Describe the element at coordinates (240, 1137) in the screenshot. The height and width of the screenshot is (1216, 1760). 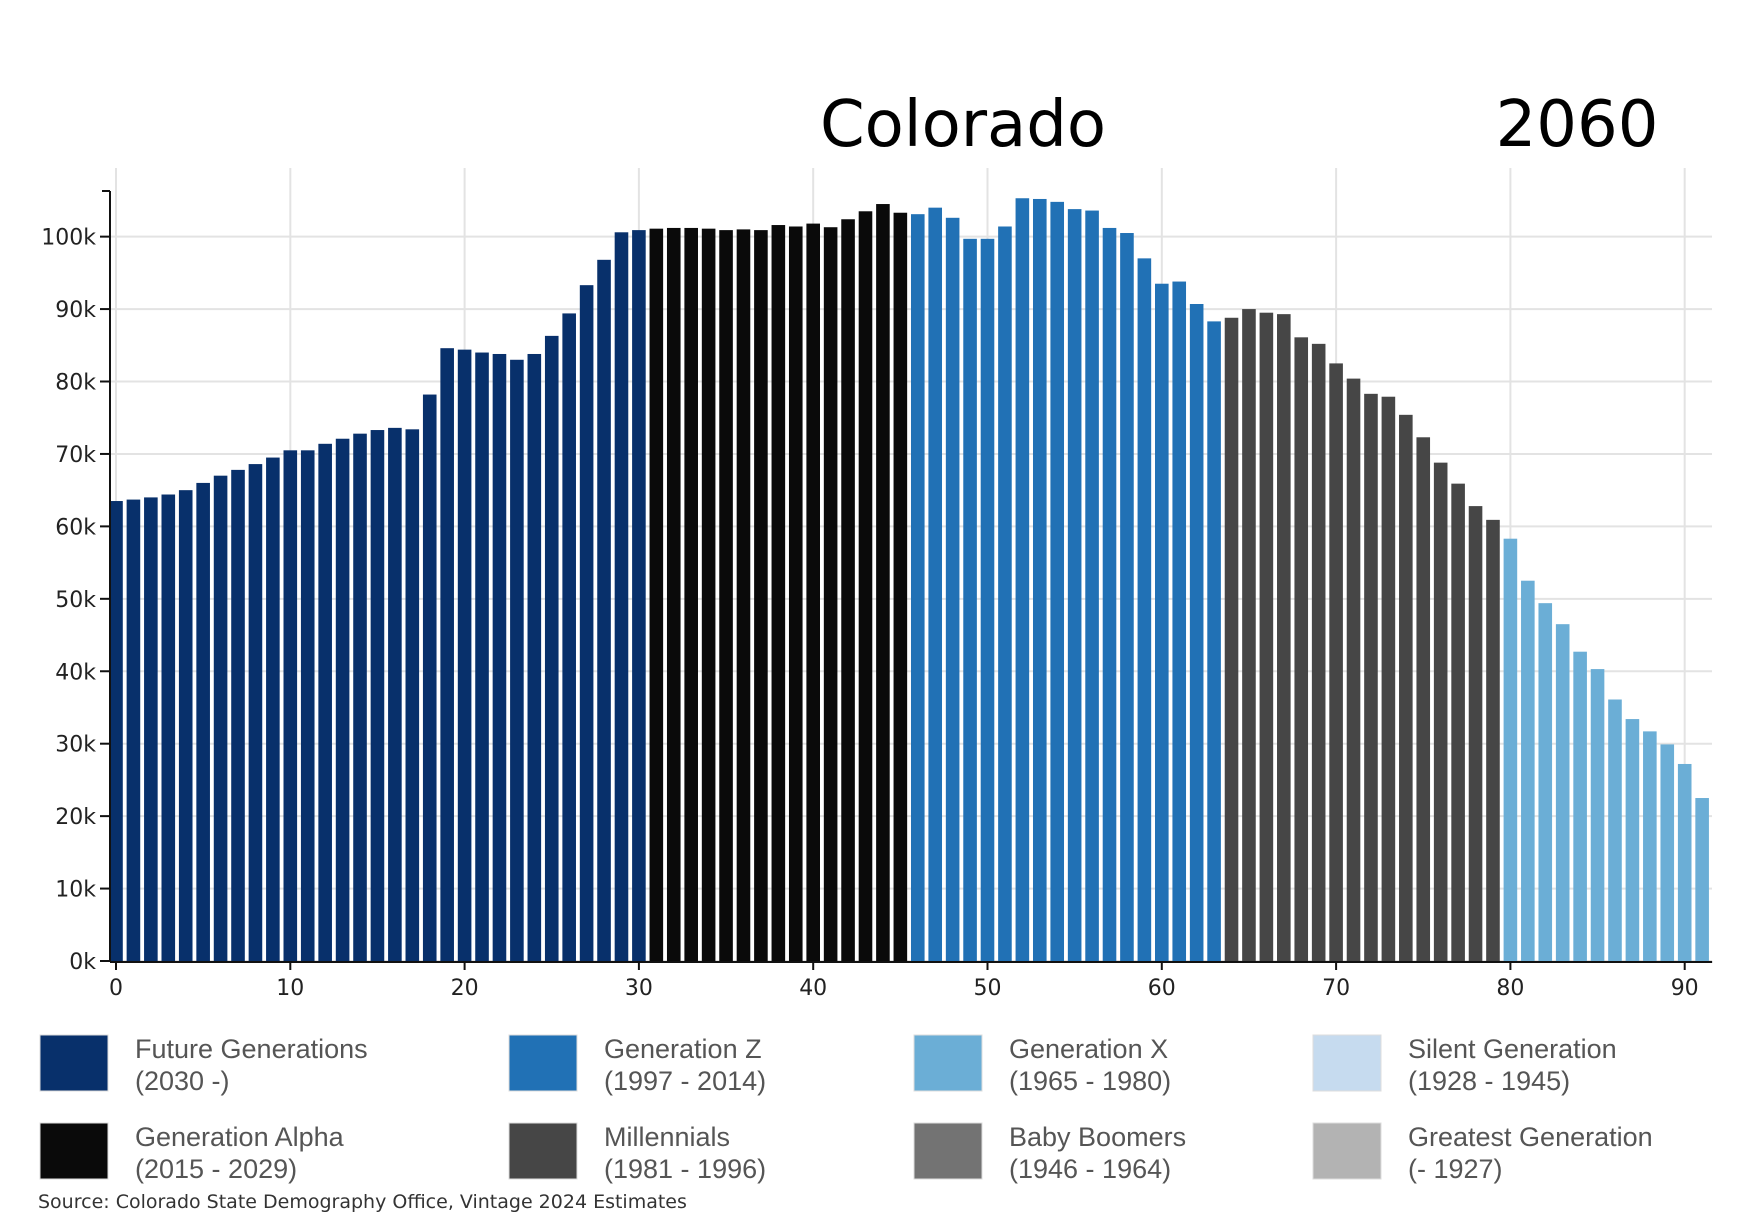
I see `legend-label: Generation Alpha` at that location.